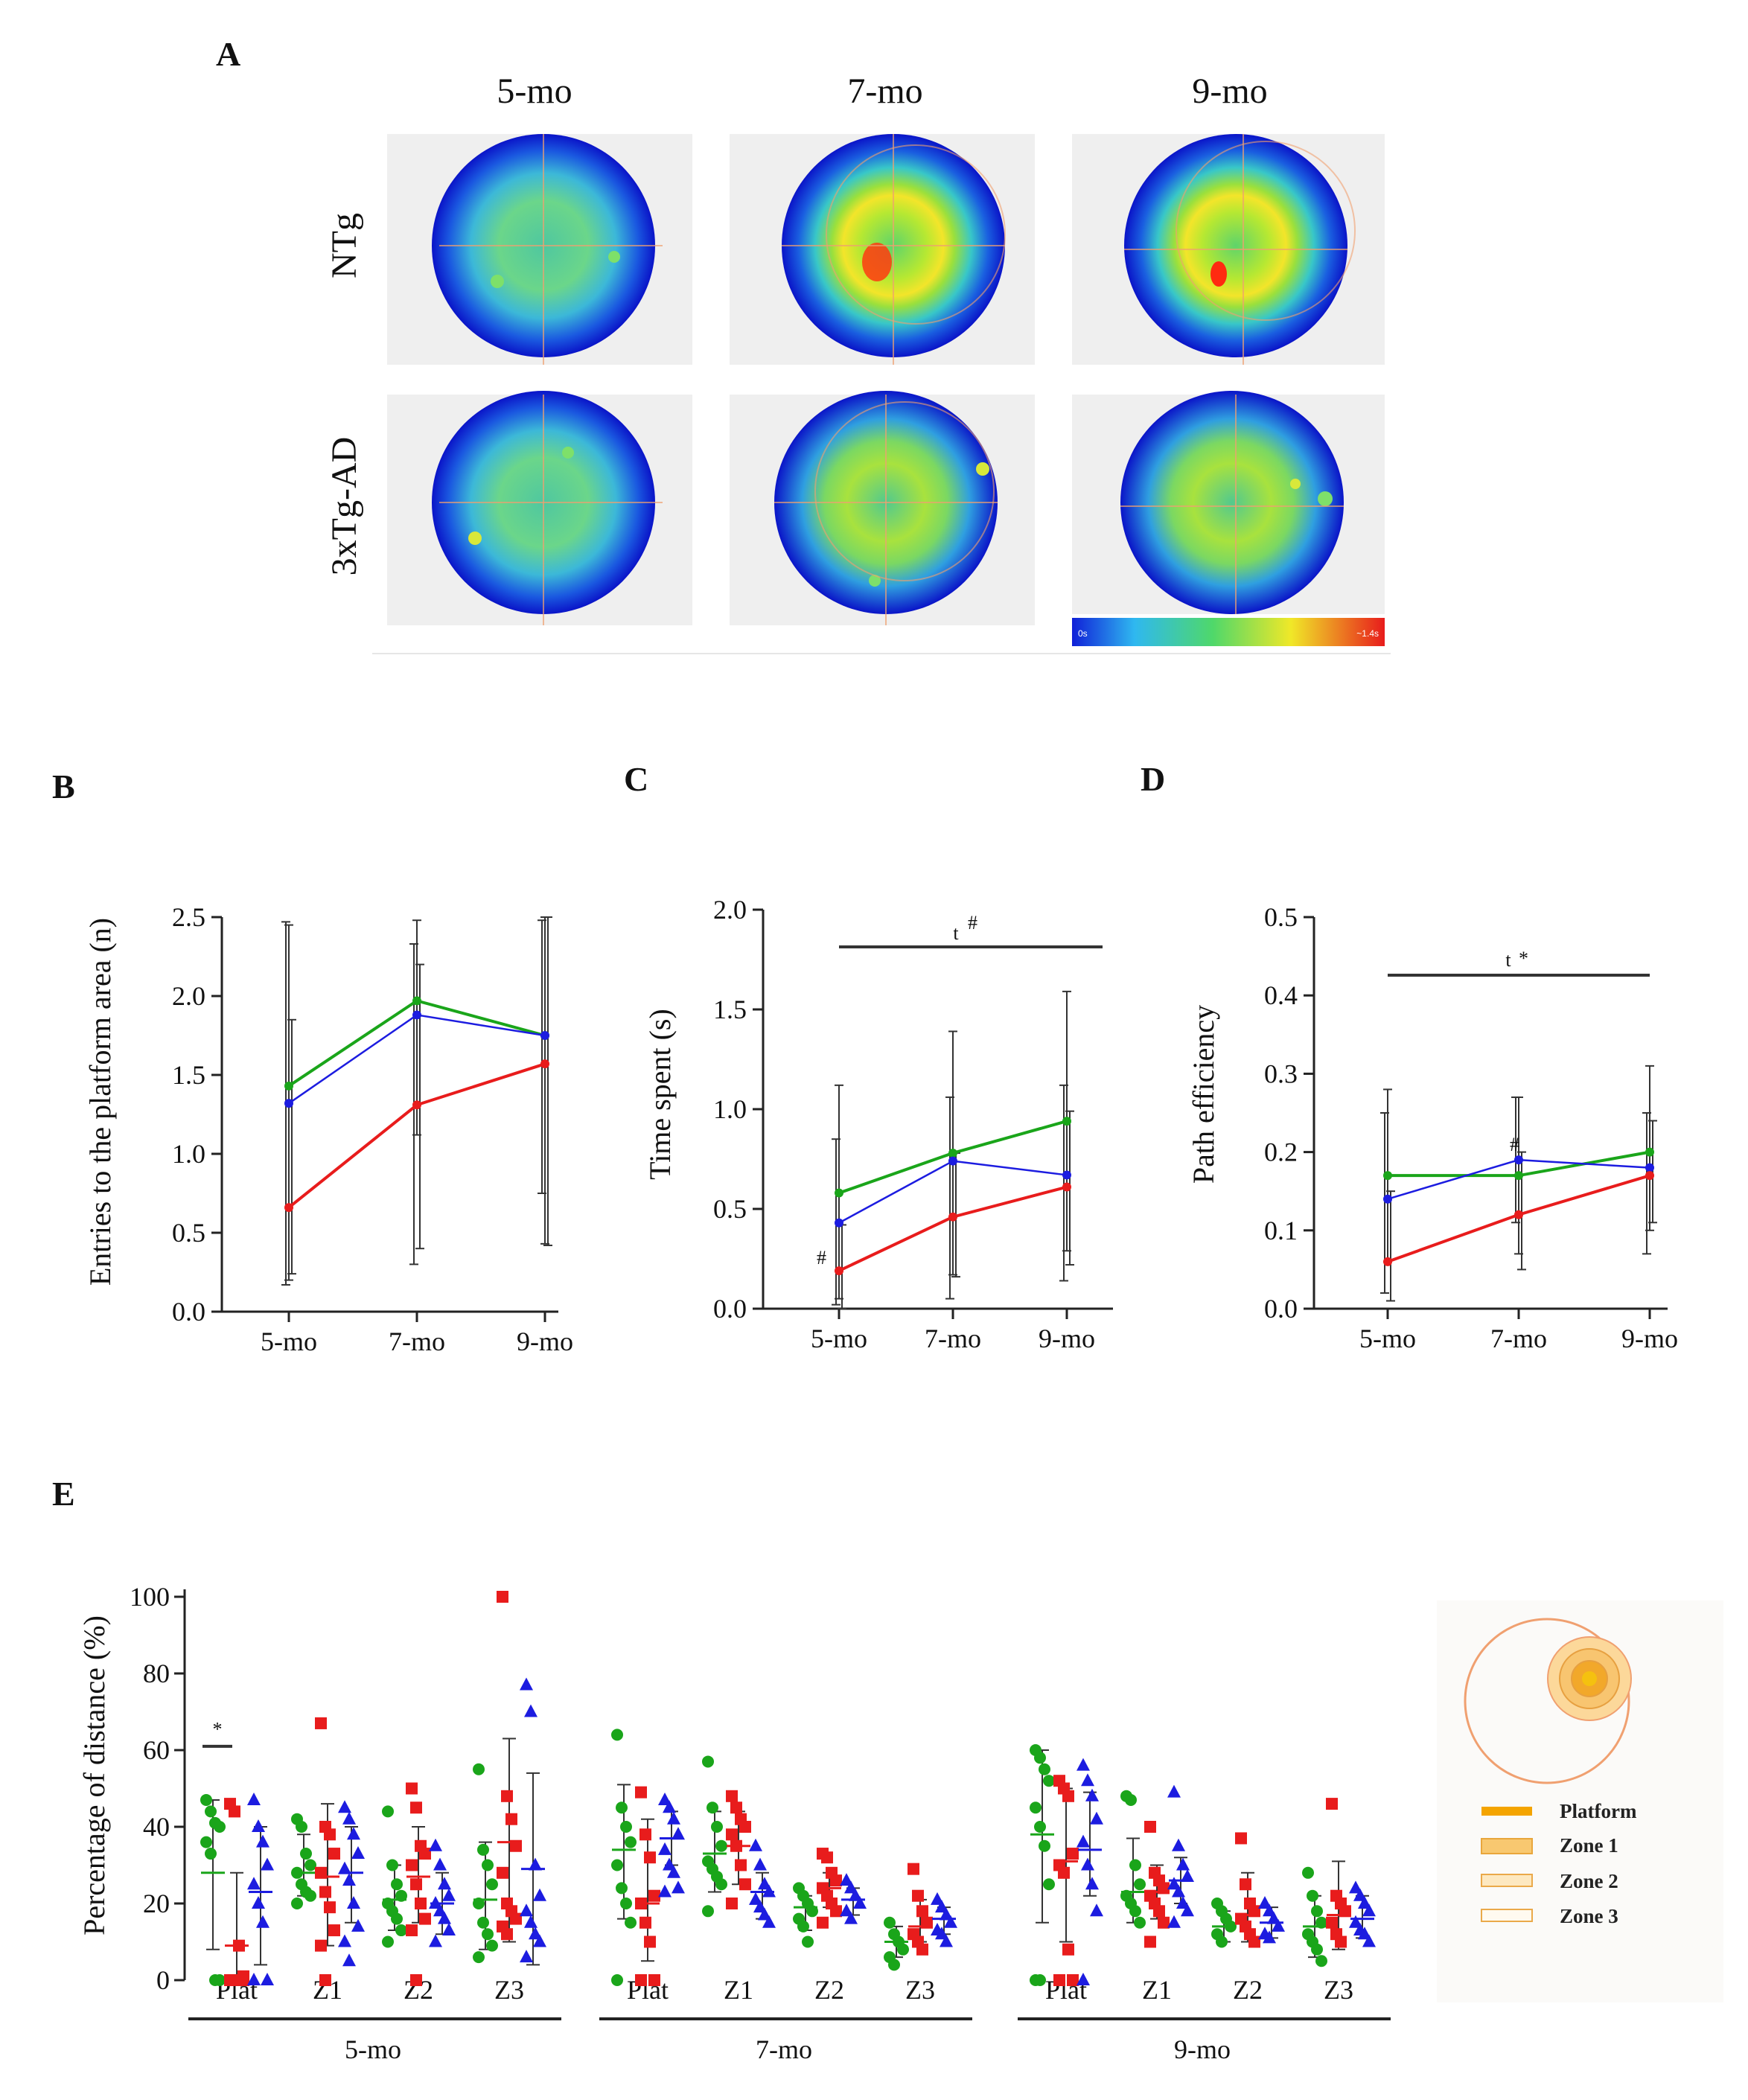  I want to click on heatmap-ntg-9mo, so click(1229, 249).